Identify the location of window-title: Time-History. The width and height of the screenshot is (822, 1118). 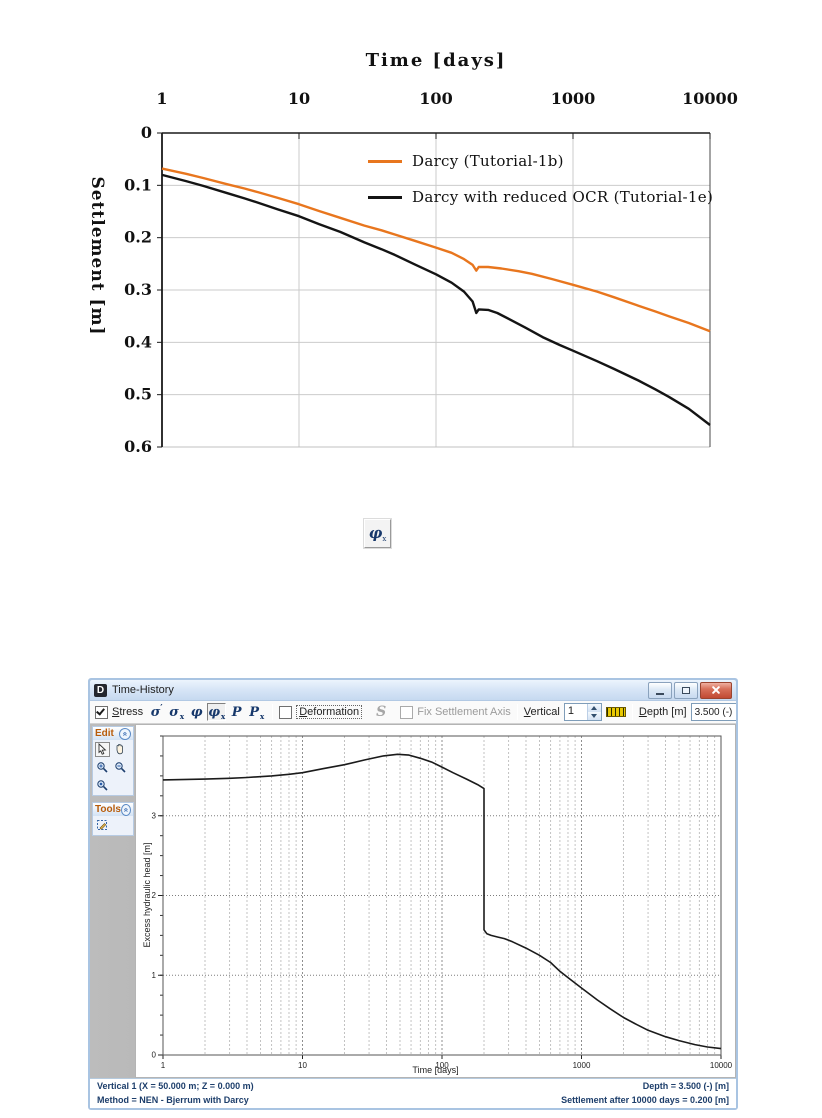
(143, 690).